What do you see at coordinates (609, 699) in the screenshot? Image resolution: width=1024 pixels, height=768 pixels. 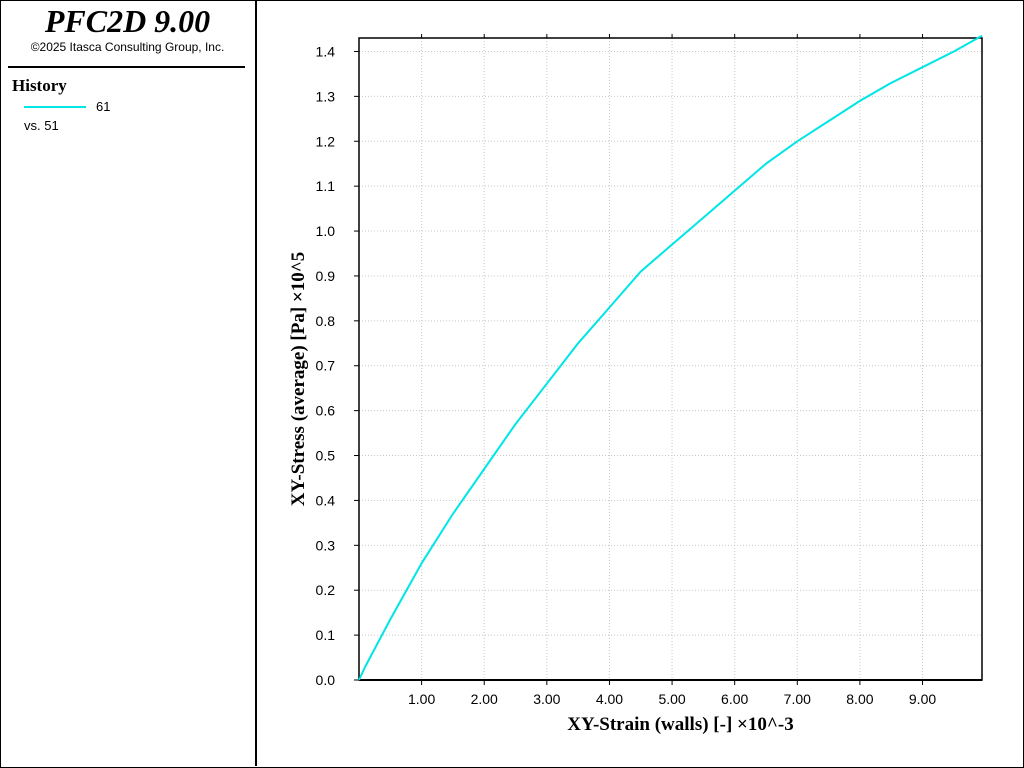 I see `x-tick-label: 4.00` at bounding box center [609, 699].